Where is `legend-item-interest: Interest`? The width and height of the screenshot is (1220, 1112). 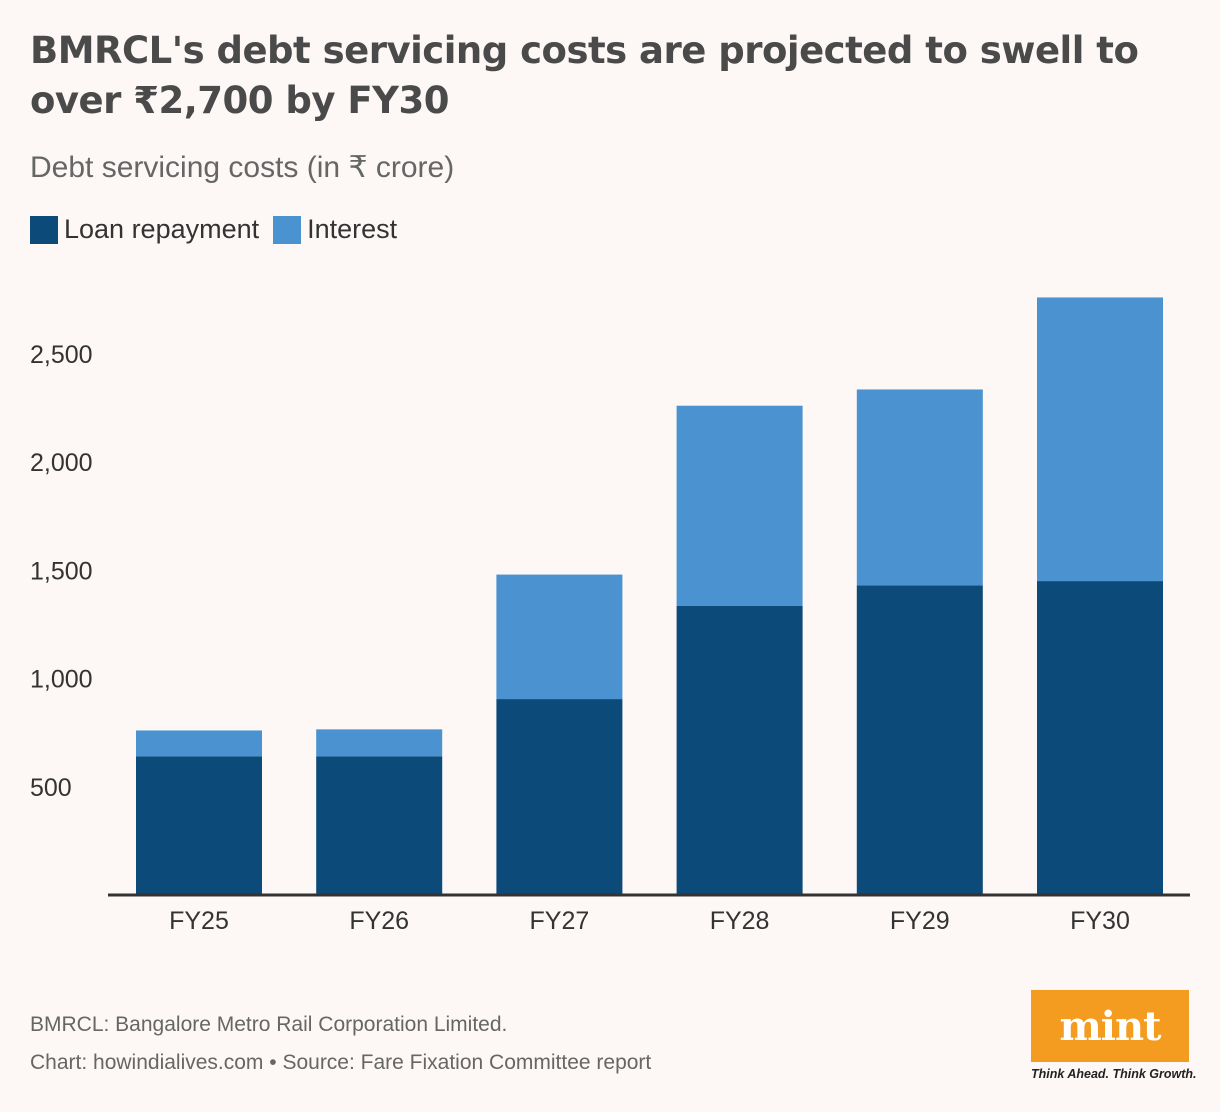
legend-item-interest: Interest is located at coordinates (335, 229).